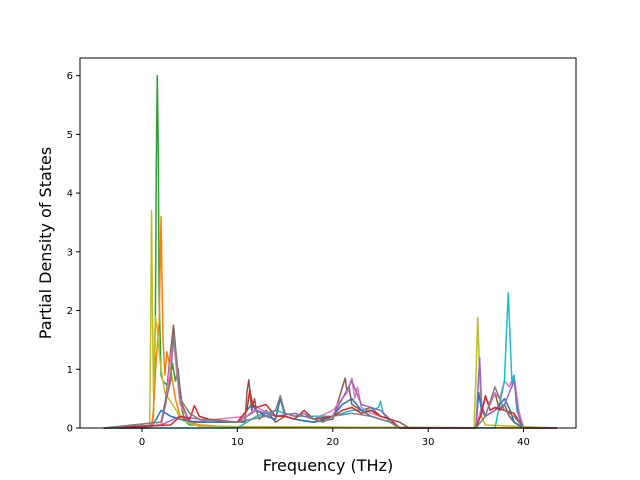  Describe the element at coordinates (142, 442) in the screenshot. I see `x-tick-label: 0` at that location.